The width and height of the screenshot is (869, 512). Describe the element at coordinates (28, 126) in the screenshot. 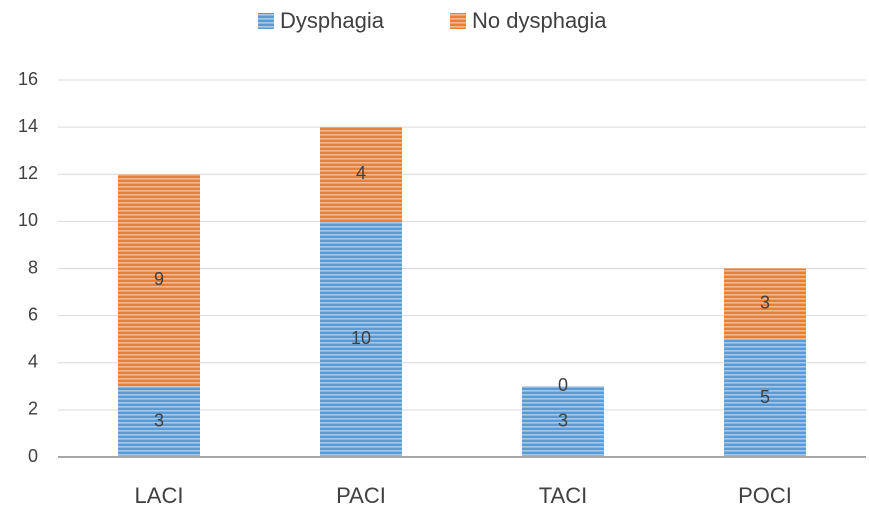

I see `y-tick-label: 14` at that location.